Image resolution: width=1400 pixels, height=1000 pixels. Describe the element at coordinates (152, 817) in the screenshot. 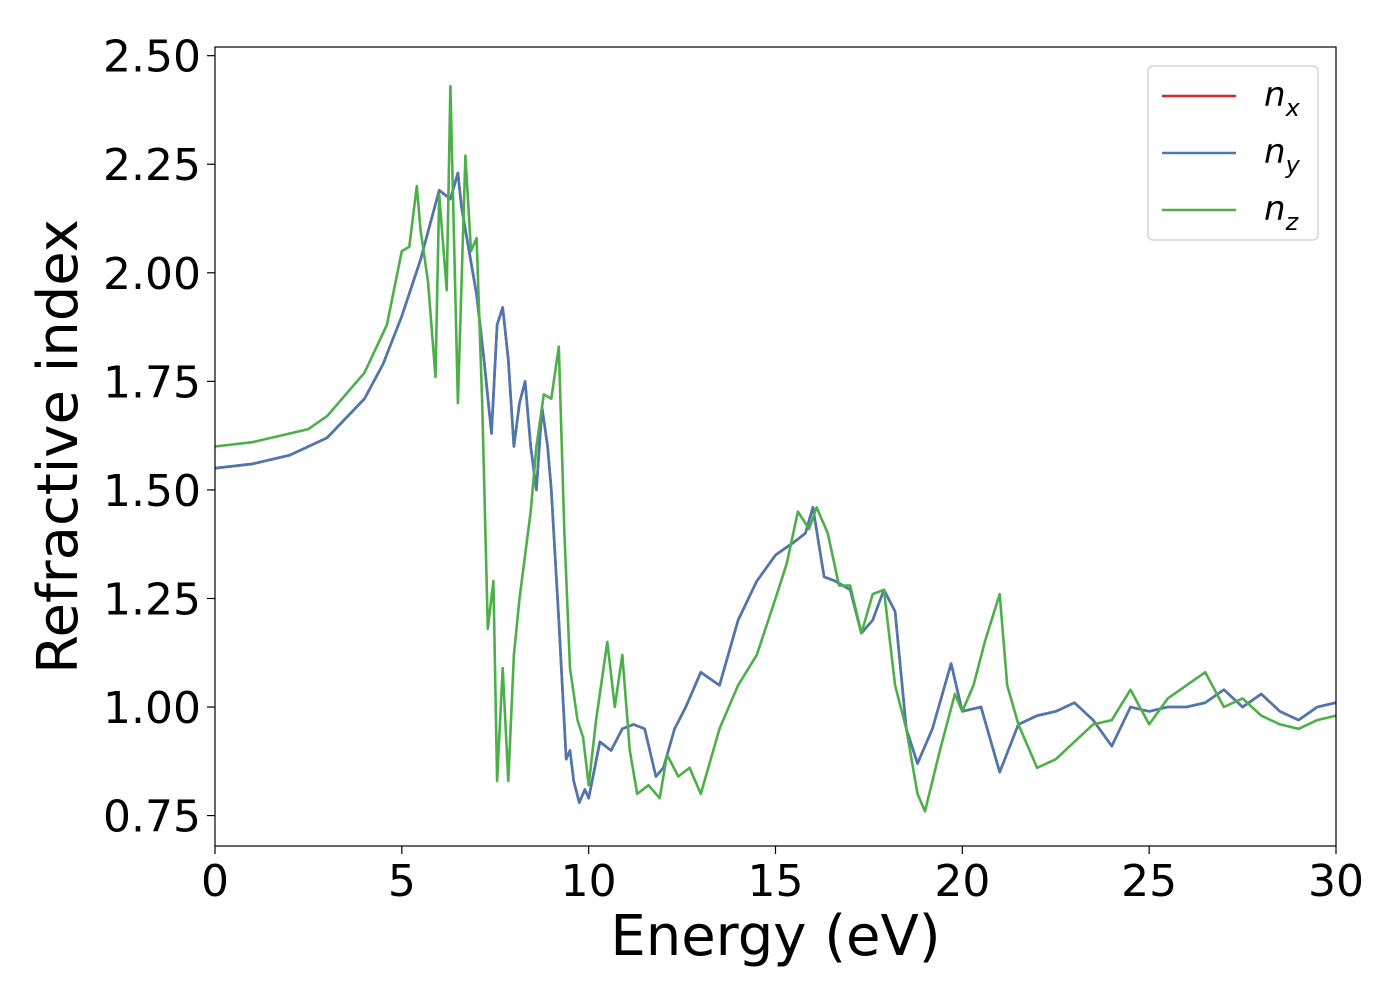

I see `y-tick-label: 0.75` at that location.